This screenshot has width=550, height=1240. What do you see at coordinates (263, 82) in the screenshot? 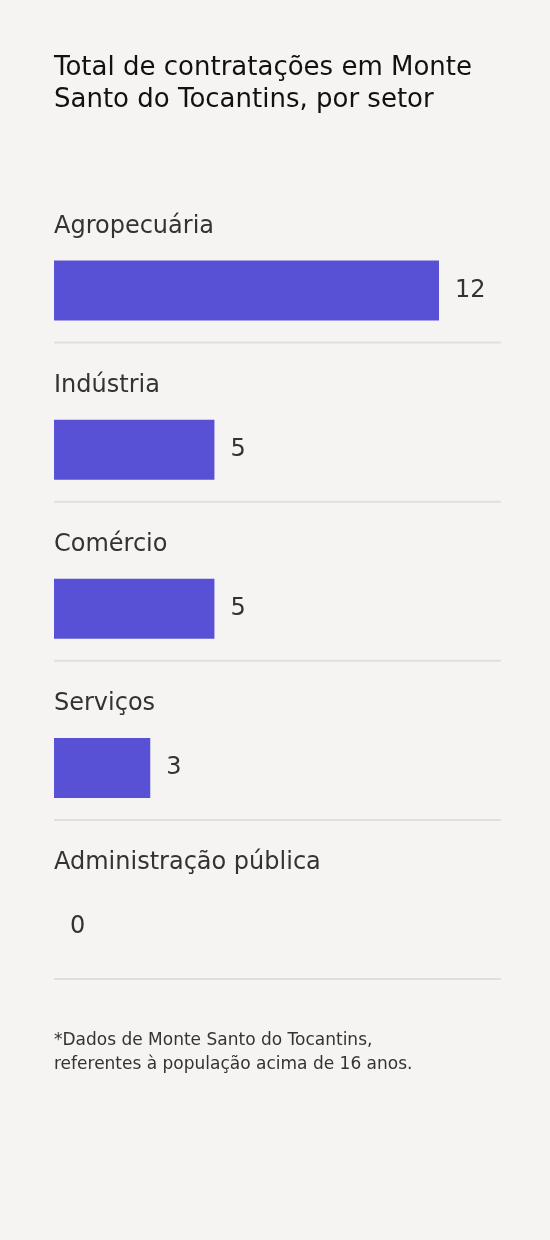
I see `chart-title: Total de contratações em Monte Santo do Tocantins, por setor` at bounding box center [263, 82].